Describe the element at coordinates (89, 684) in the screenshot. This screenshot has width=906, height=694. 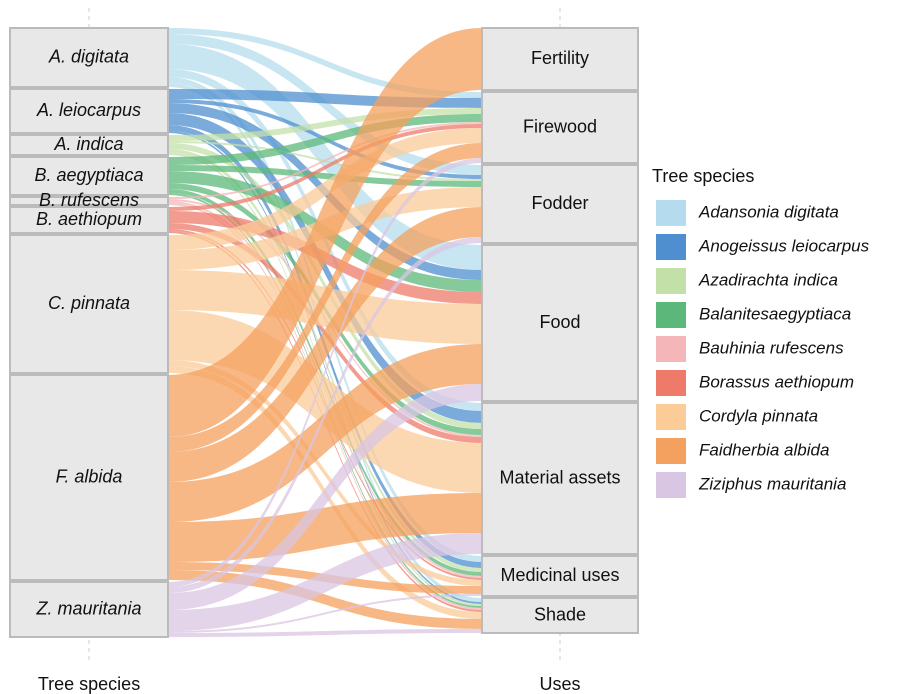
I see `x-axis-label: Tree species` at that location.